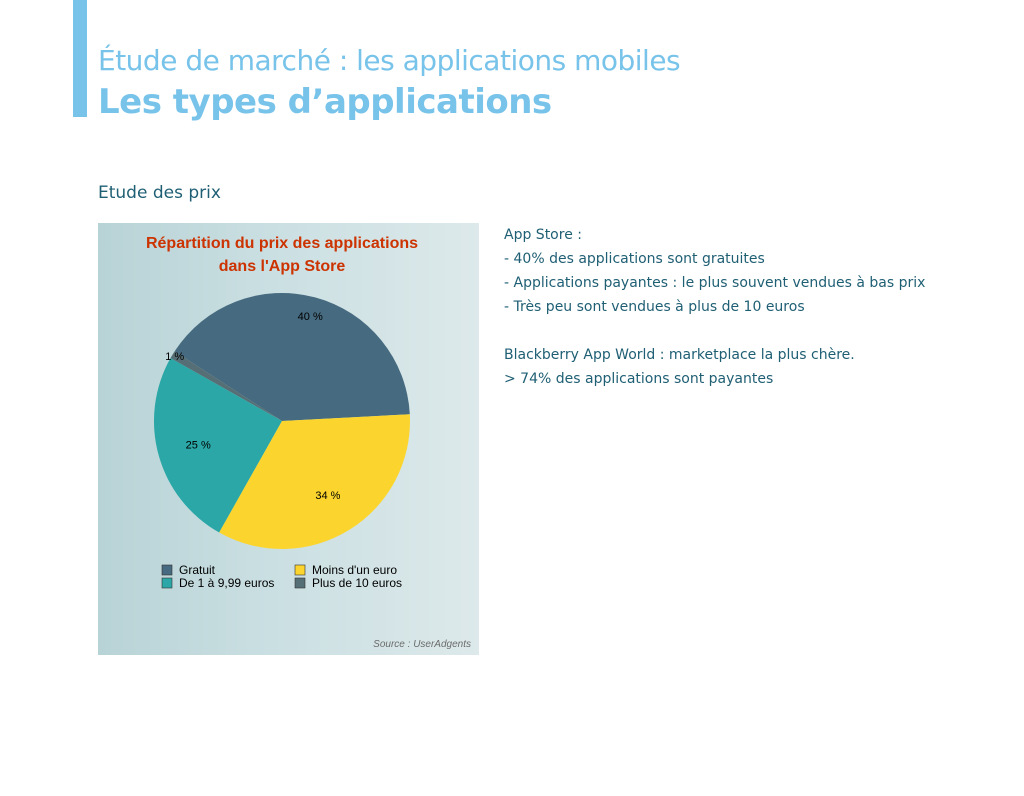 This screenshot has width=1024, height=796. What do you see at coordinates (226, 386) in the screenshot?
I see `pie-slice-plus-de-10-euros` at bounding box center [226, 386].